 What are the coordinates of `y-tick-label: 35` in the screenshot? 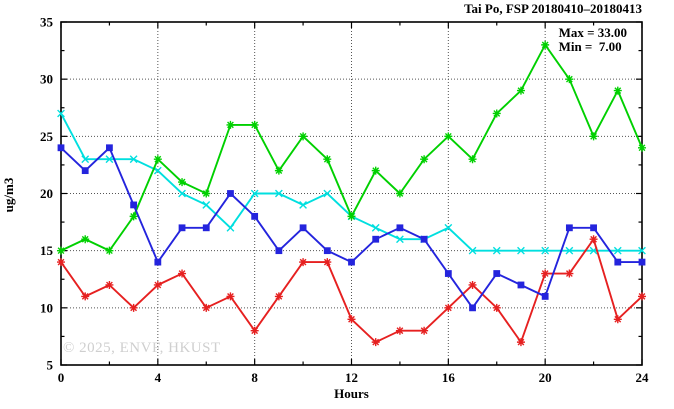 It's located at (47, 22).